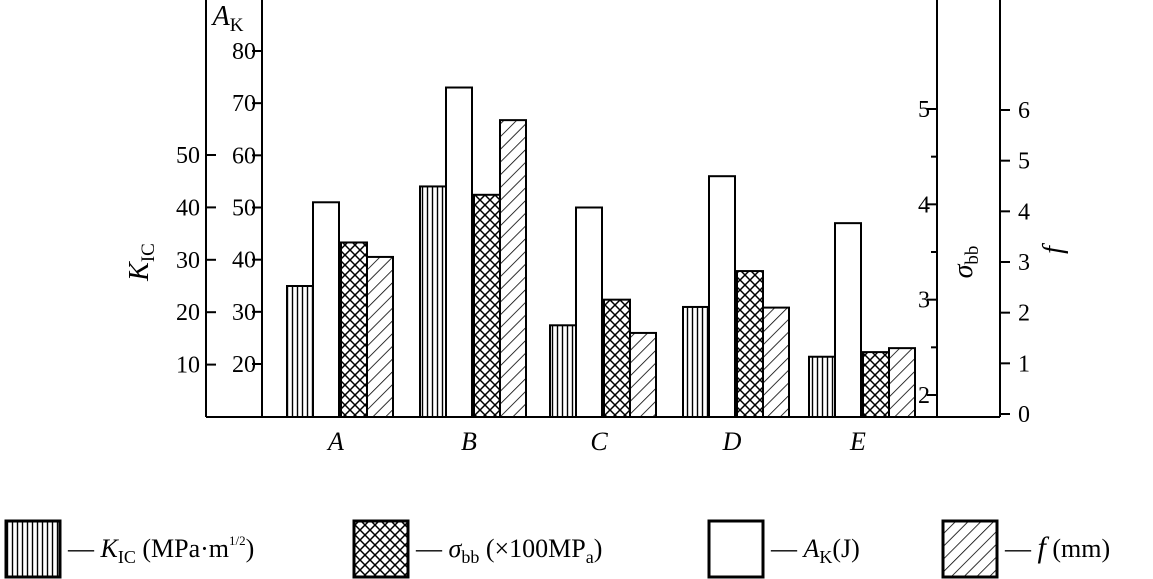 The width and height of the screenshot is (1153, 579). What do you see at coordinates (1024, 111) in the screenshot?
I see `f-tick-label: 6` at bounding box center [1024, 111].